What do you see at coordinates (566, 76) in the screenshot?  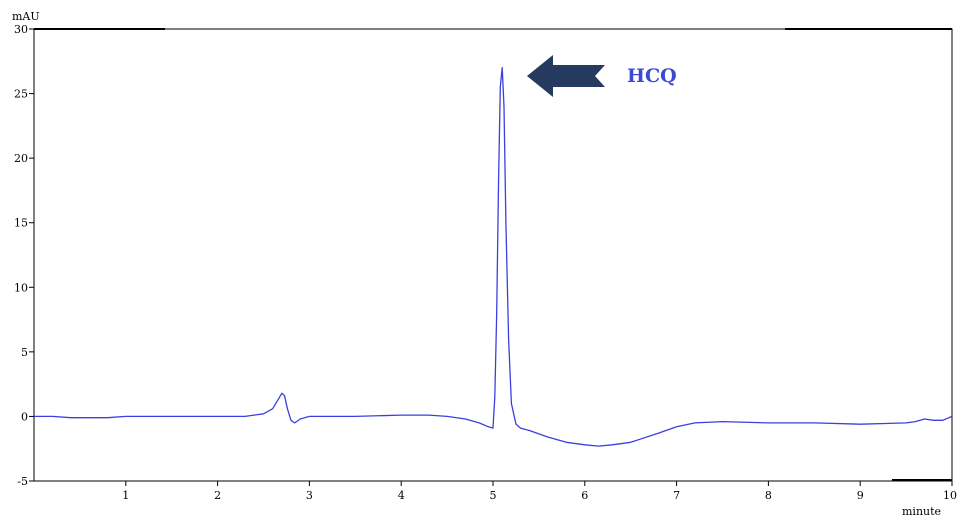 I see `hcq-arrow-icon` at bounding box center [566, 76].